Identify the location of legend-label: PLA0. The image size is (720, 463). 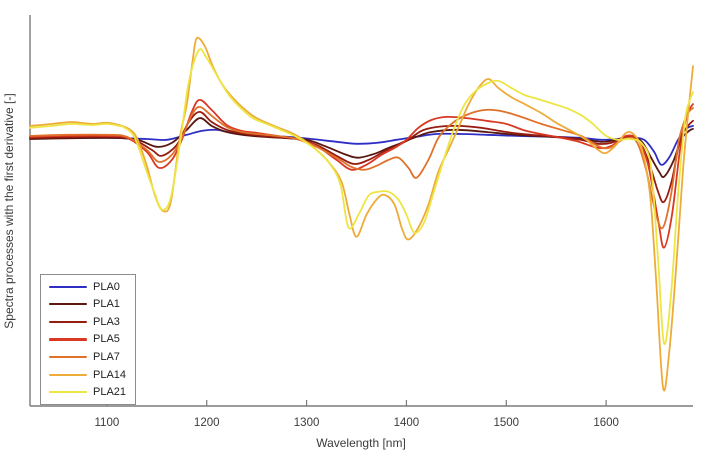
(106, 286).